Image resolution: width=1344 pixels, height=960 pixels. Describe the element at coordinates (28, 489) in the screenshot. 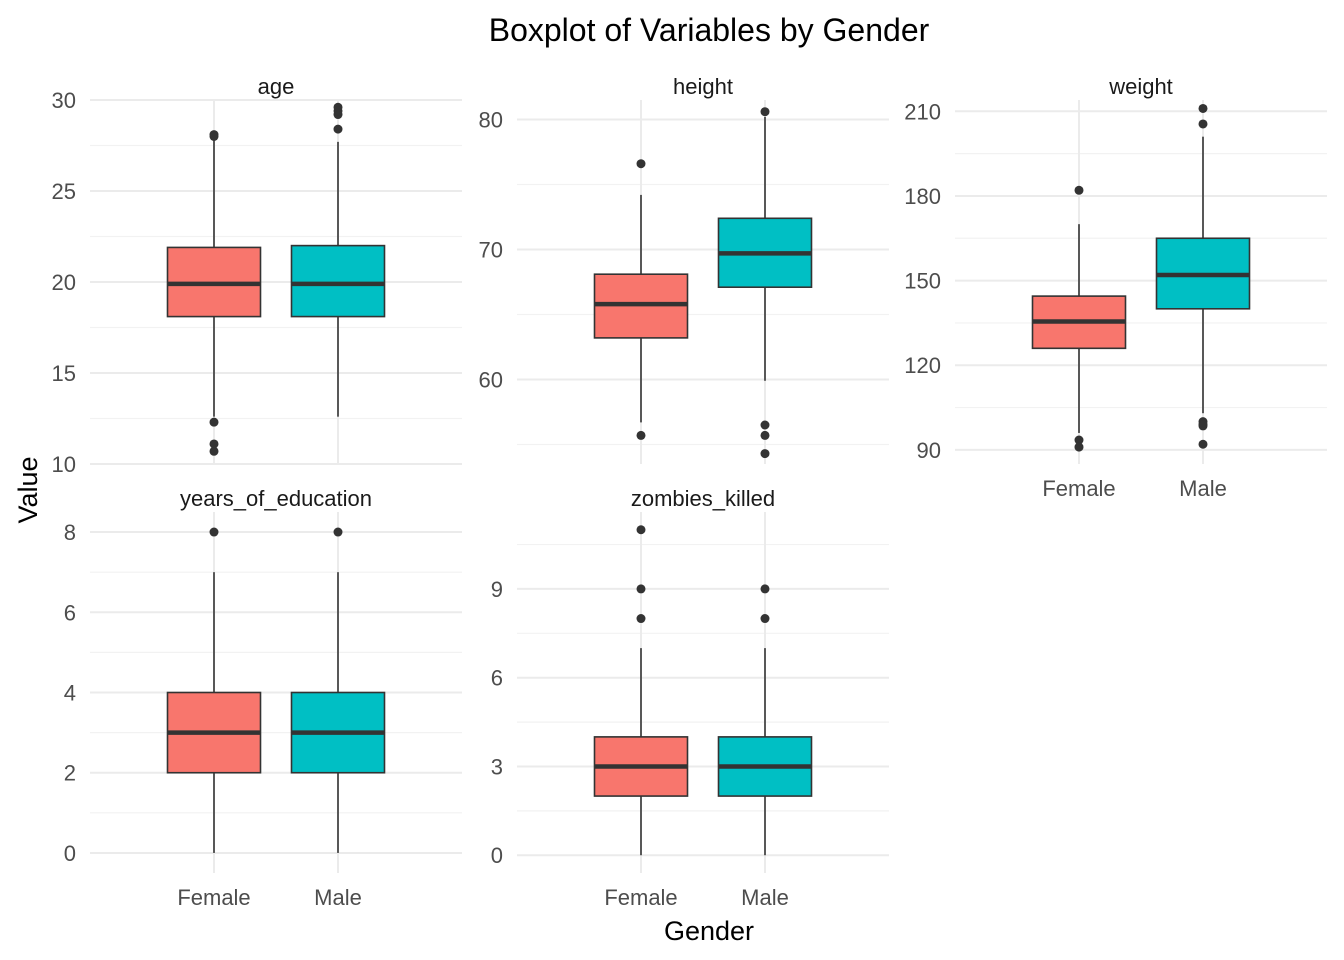

I see `y-axis-title: Value` at that location.